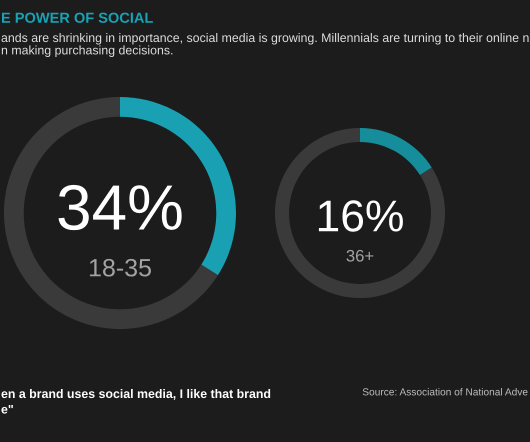 This screenshot has width=530, height=442. I want to click on text: ands are shrinking in importance, social media is growing. Millennials are turning to their online n n making purchasing decisions., so click(265, 45).